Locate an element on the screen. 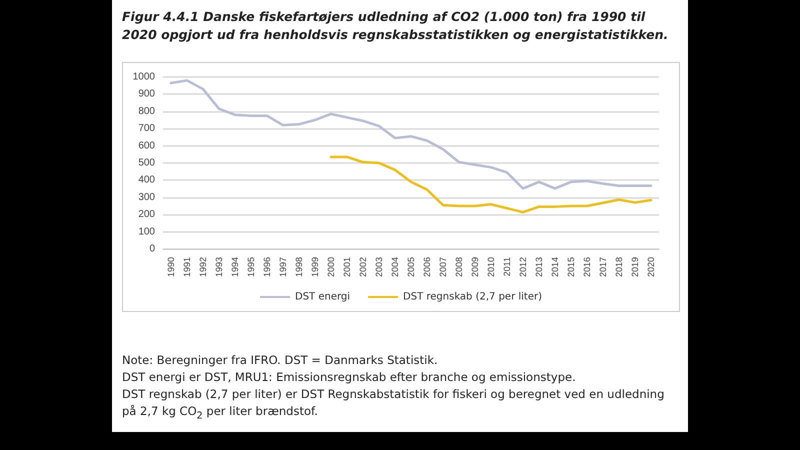 The width and height of the screenshot is (800, 450). x-tick-label: 2004 is located at coordinates (395, 267).